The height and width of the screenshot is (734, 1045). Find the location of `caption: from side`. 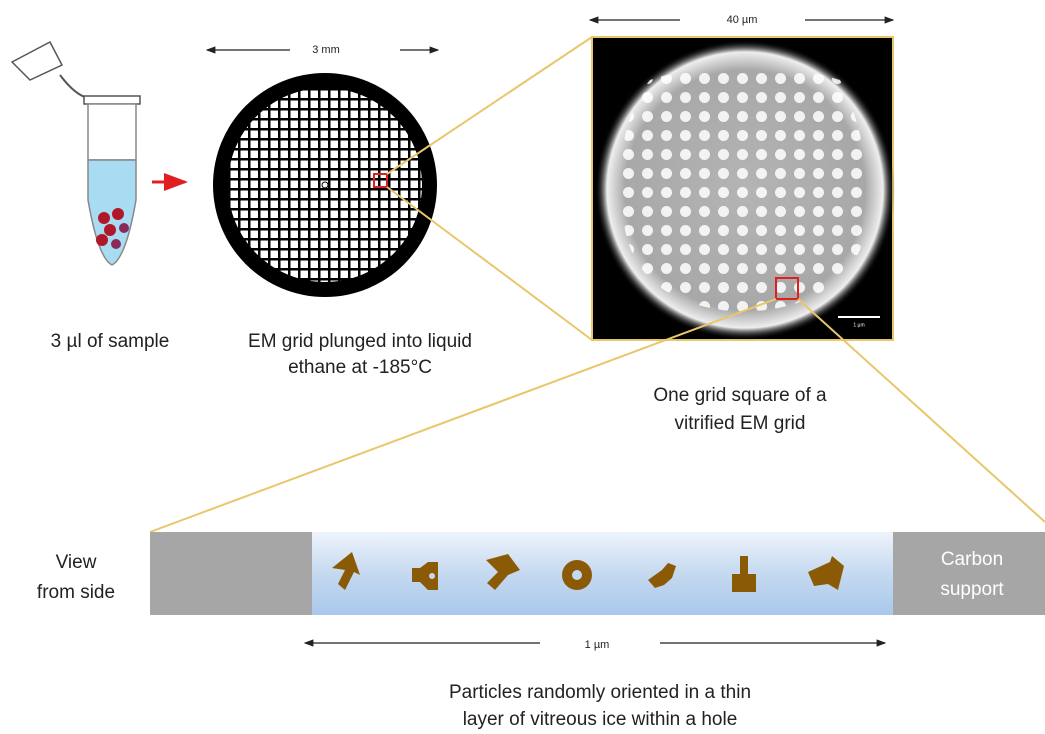

caption: from side is located at coordinates (76, 592).